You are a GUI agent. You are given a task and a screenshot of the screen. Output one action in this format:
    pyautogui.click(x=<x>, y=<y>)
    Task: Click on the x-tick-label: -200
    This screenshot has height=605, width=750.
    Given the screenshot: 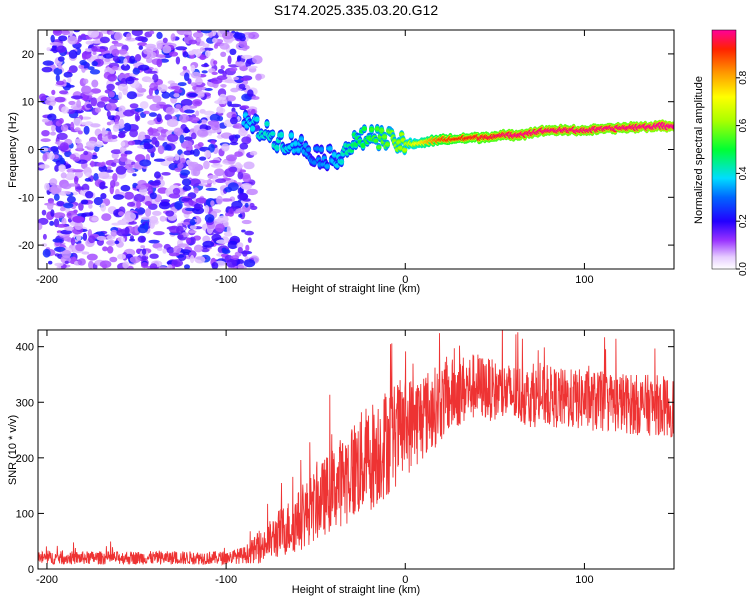 What is the action you would take?
    pyautogui.click(x=47, y=280)
    